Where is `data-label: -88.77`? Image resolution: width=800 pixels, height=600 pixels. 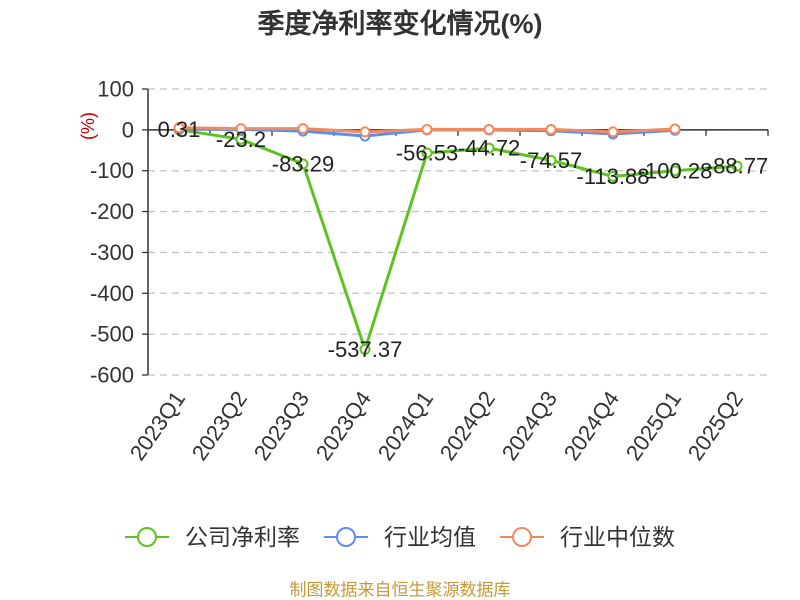
data-label: -88.77 is located at coordinates (737, 166).